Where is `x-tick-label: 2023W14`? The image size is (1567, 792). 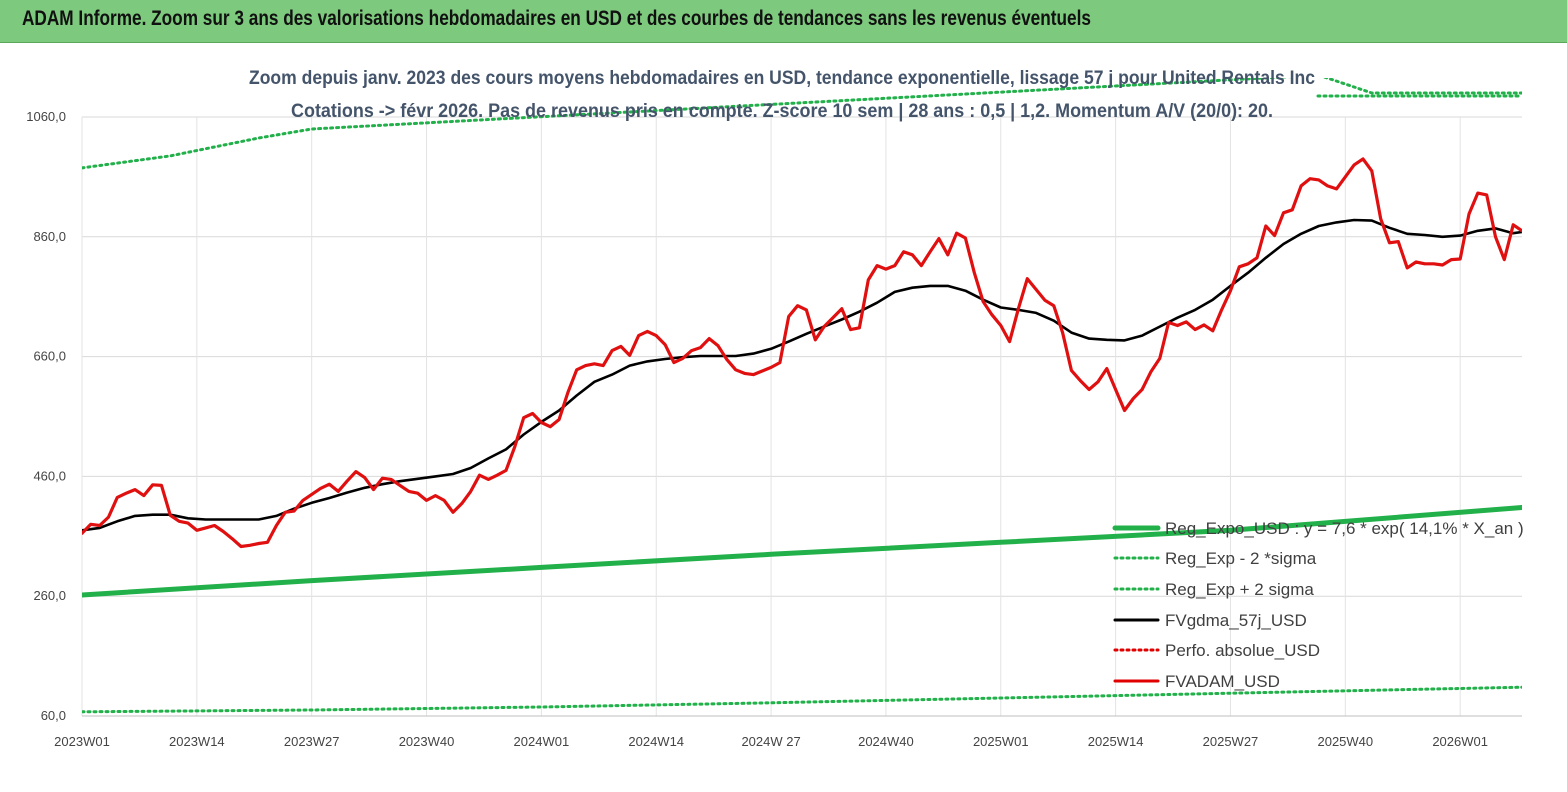
x-tick-label: 2023W14 is located at coordinates (197, 741).